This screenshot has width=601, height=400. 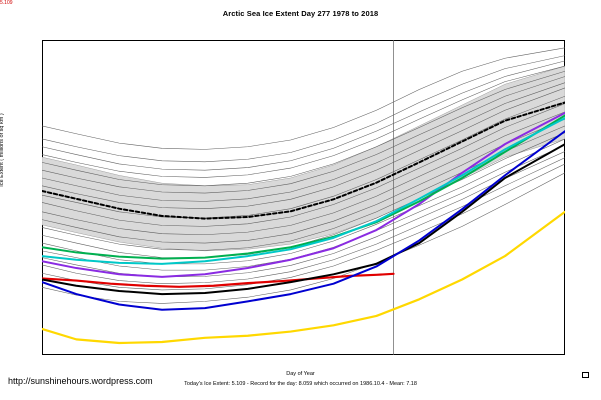 I want to click on annotation-current-value: 5.109, so click(x=6, y=3).